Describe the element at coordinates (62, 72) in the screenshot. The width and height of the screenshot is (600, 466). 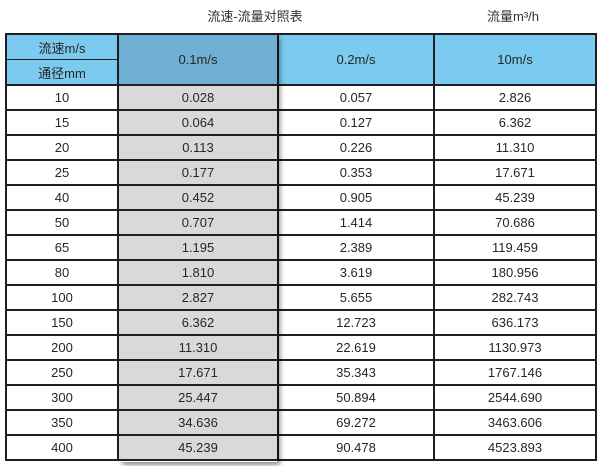
I see `corner-header-diameter: 通径mm` at that location.